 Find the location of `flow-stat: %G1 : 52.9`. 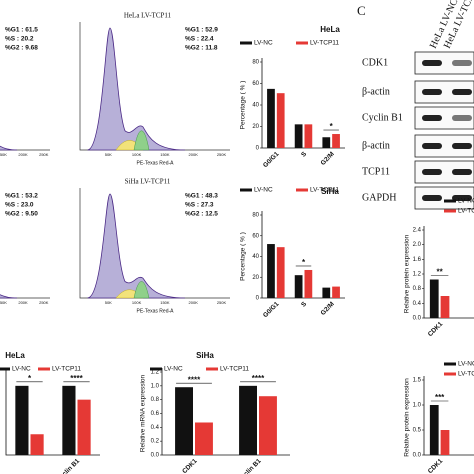

flow-stat: %G1 : 52.9 is located at coordinates (201, 30).